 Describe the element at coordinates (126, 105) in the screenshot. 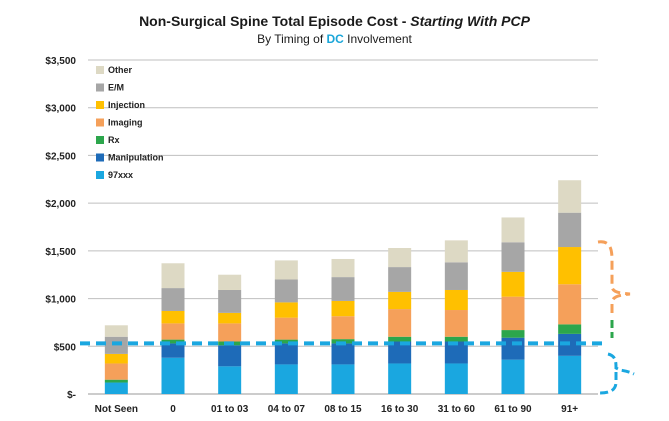

I see `legend-label: Injection` at that location.